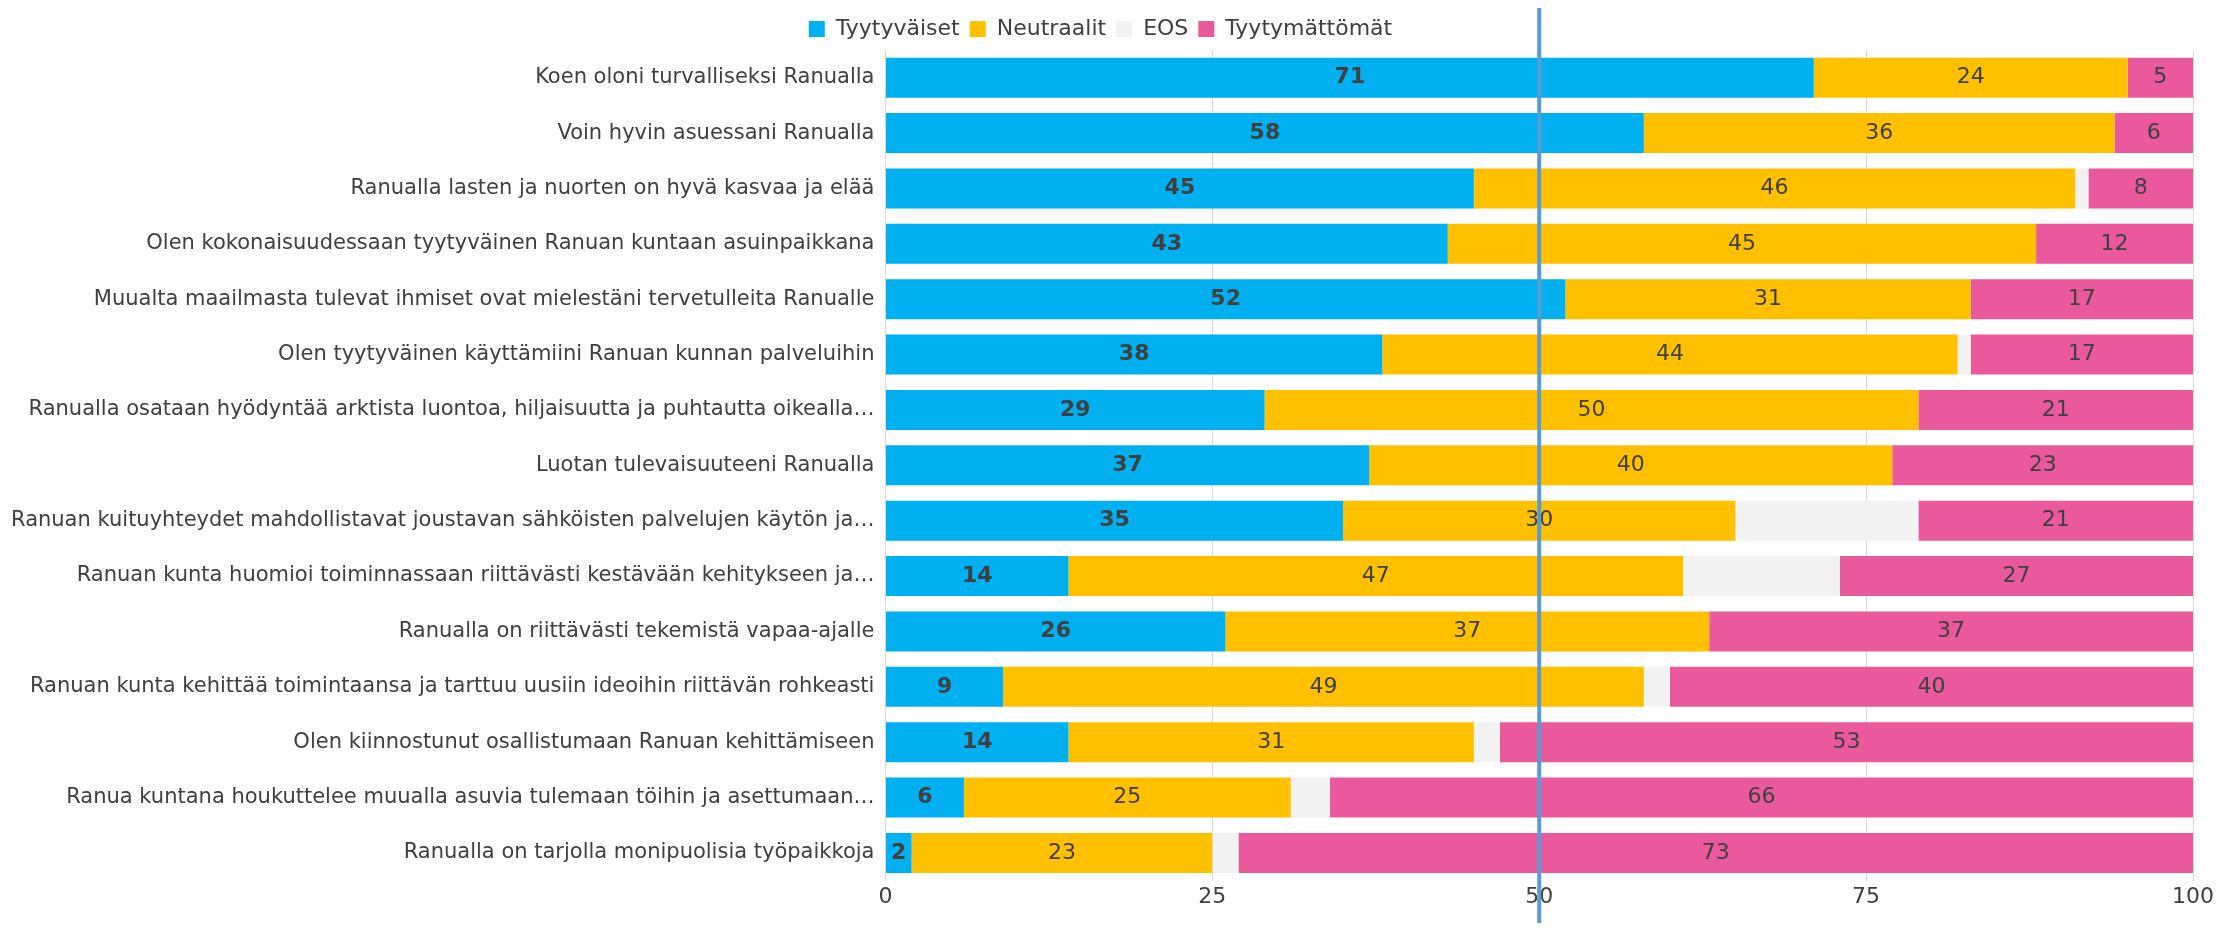 This screenshot has height=933, width=2231. I want to click on data-label: 5, so click(2160, 76).